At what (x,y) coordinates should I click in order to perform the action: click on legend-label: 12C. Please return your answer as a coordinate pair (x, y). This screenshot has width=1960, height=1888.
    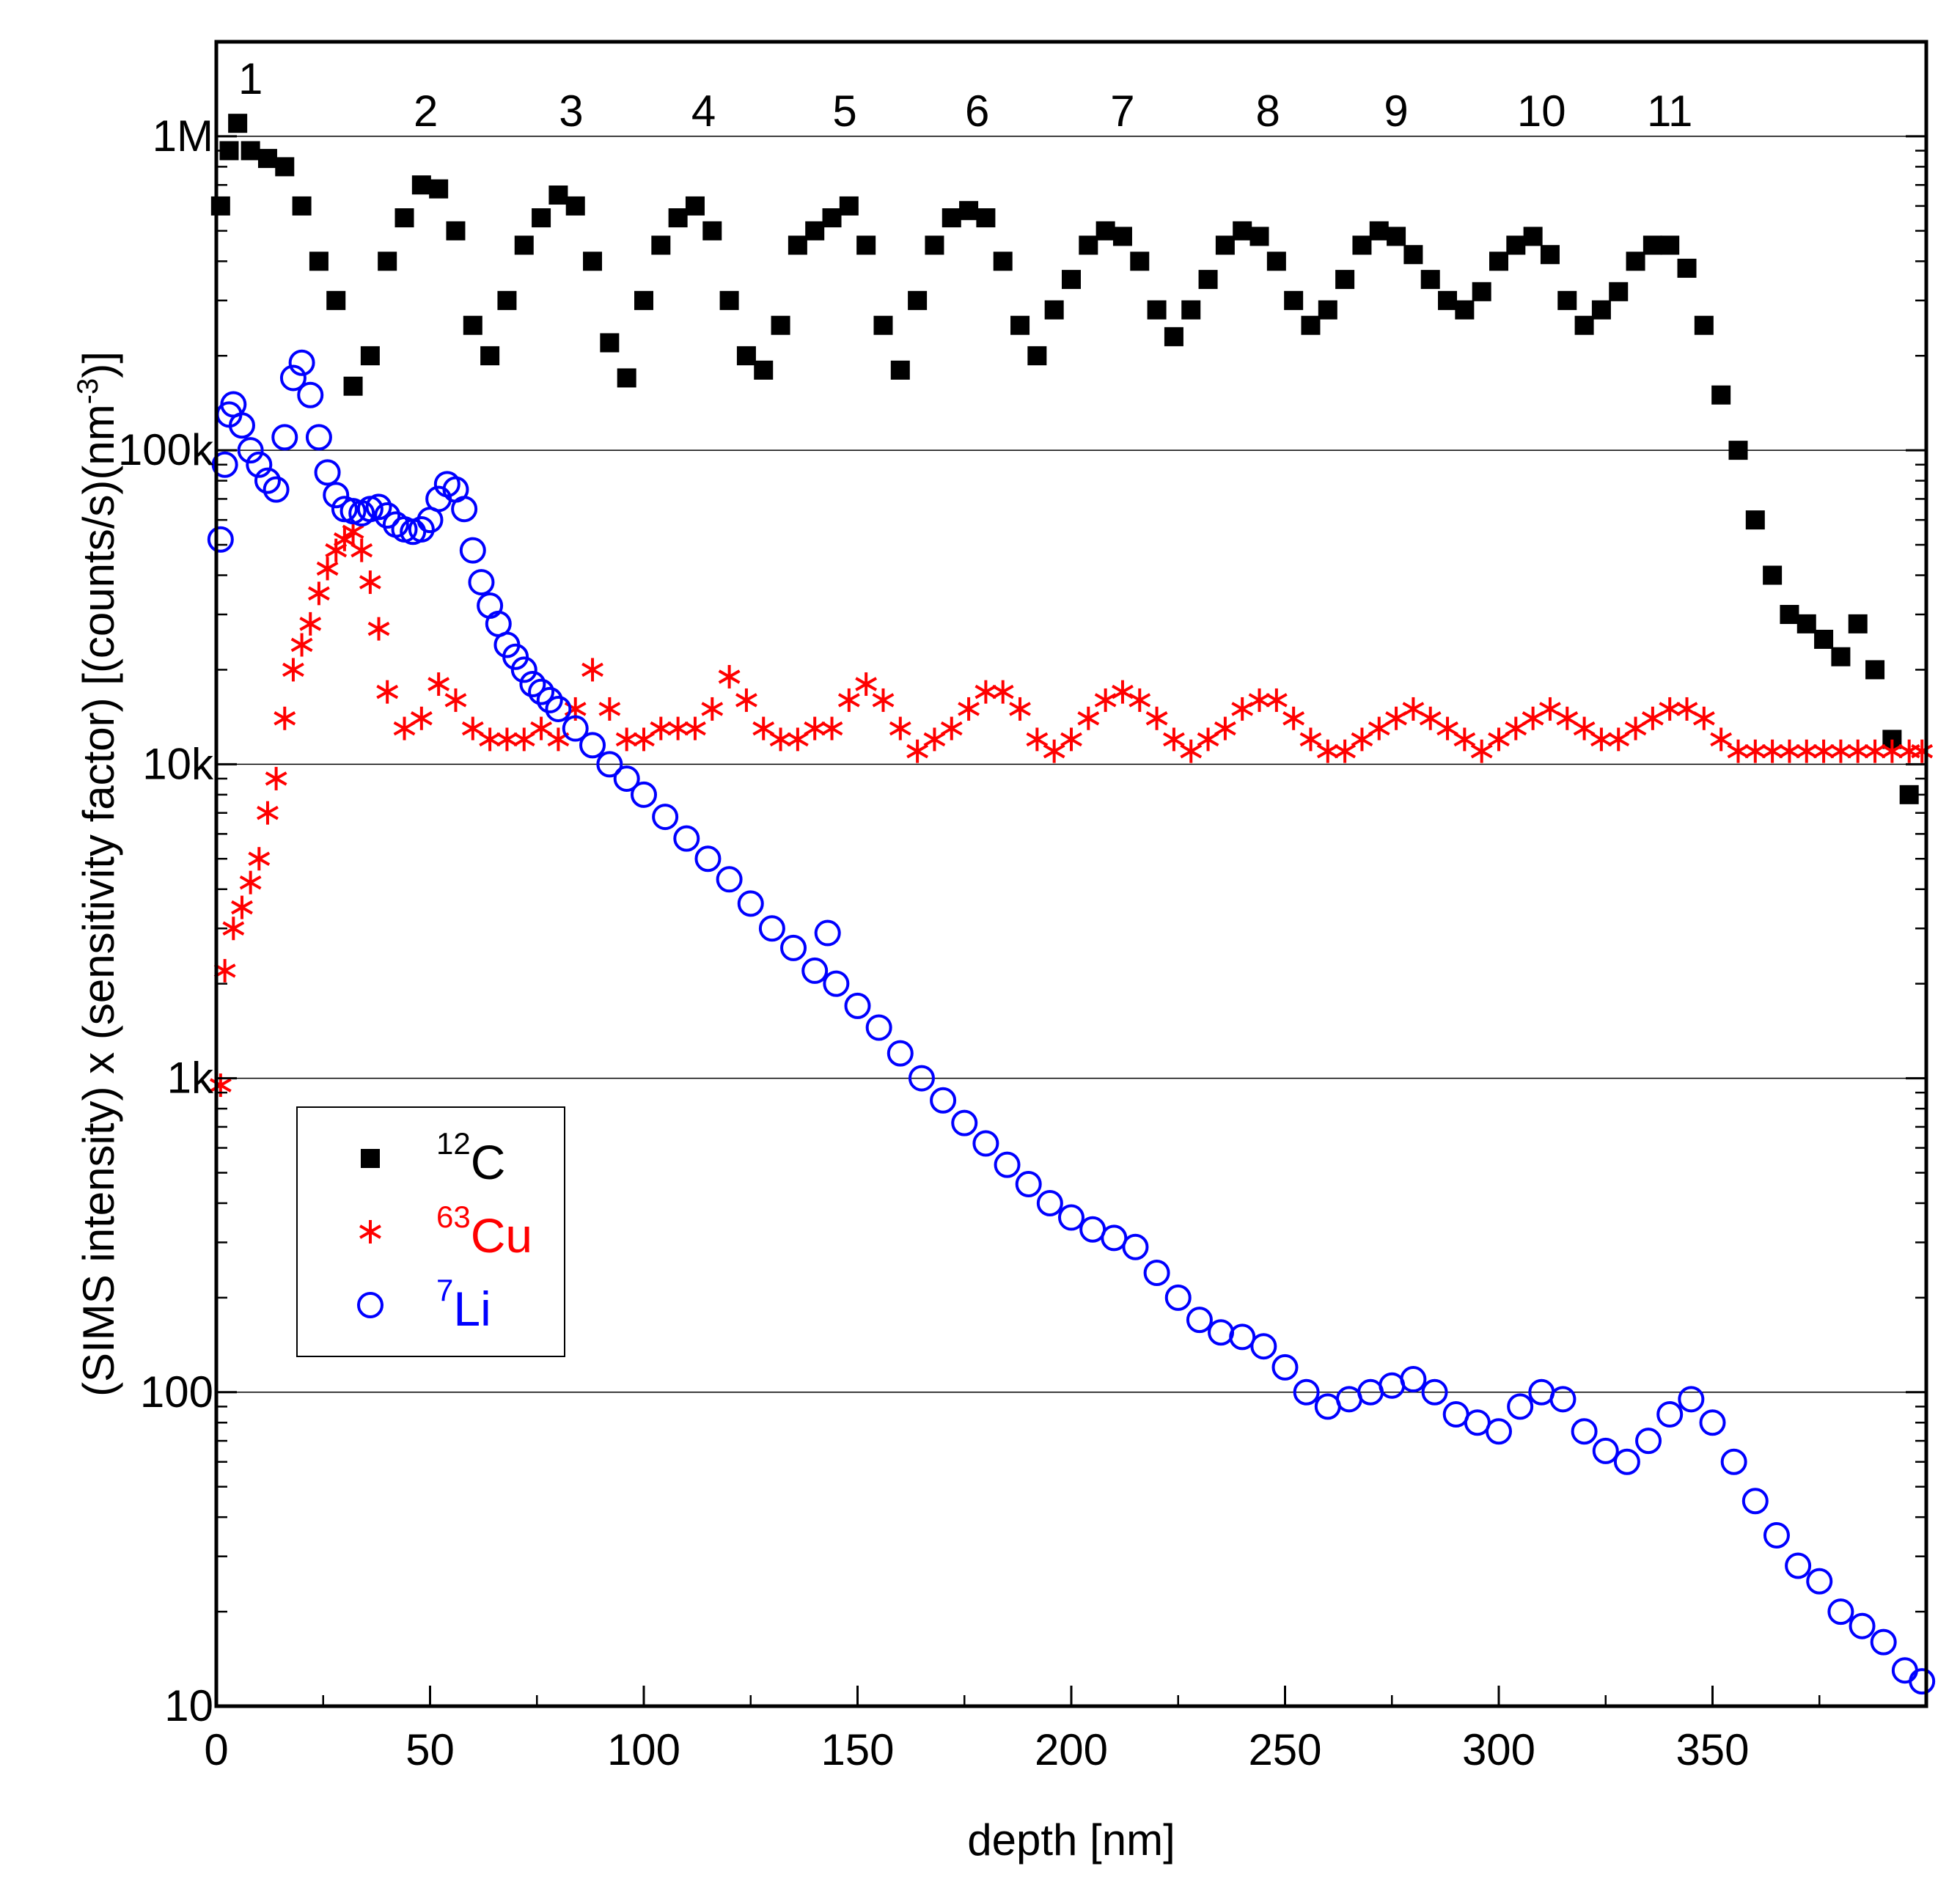
    Looking at the image, I should click on (470, 1157).